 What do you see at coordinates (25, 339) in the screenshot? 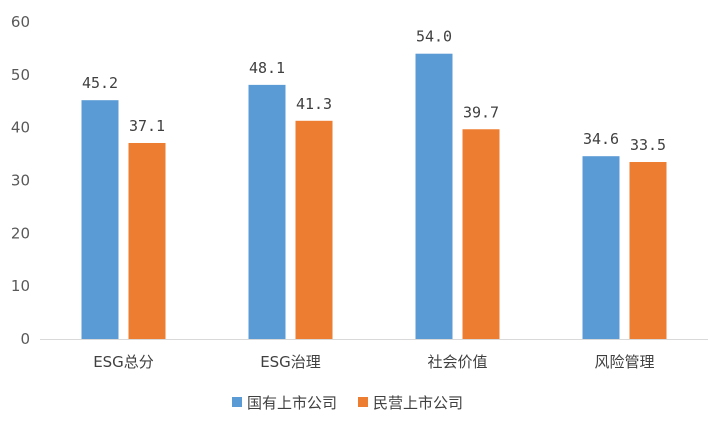
I see `y-tick-label: 0` at bounding box center [25, 339].